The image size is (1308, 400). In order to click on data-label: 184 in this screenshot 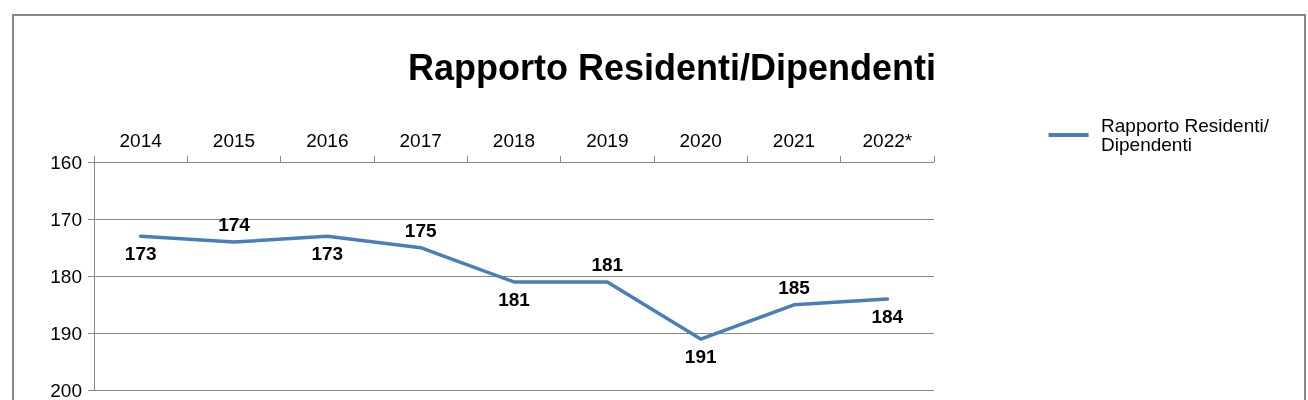, I will do `click(887, 317)`.